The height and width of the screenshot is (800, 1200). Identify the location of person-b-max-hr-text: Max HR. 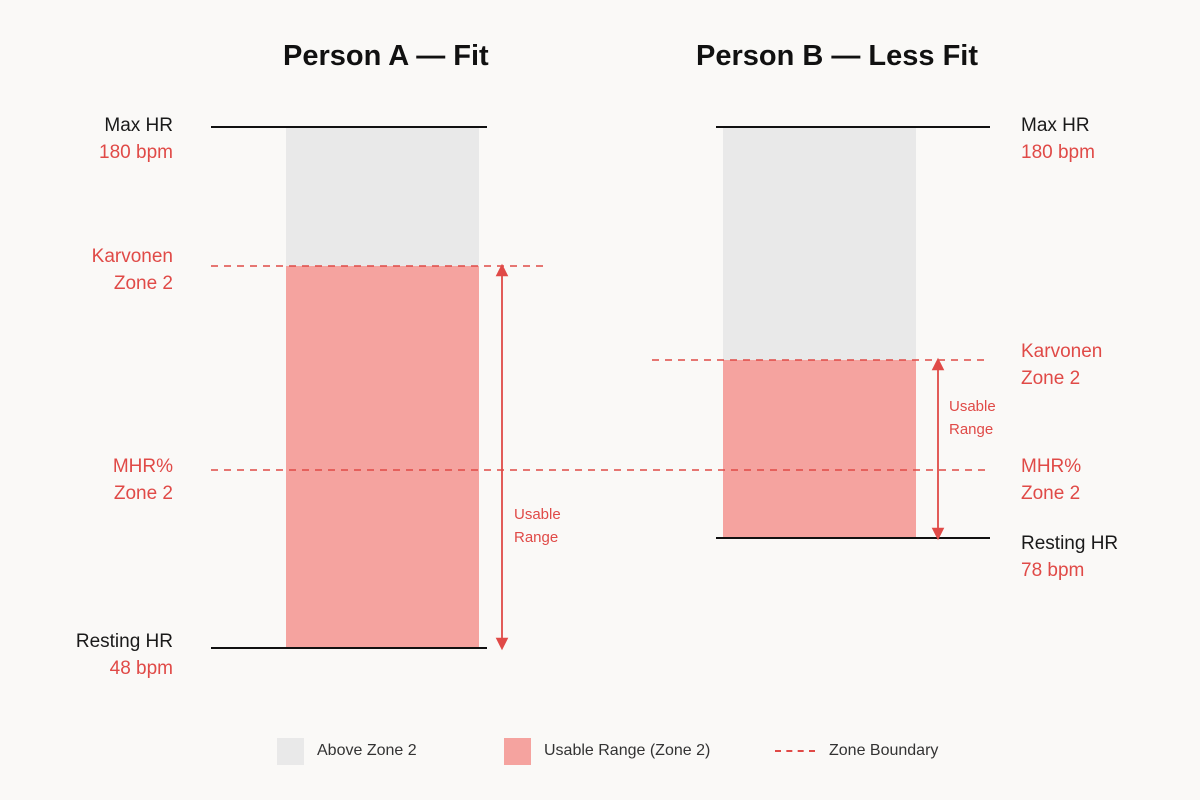
(1055, 125).